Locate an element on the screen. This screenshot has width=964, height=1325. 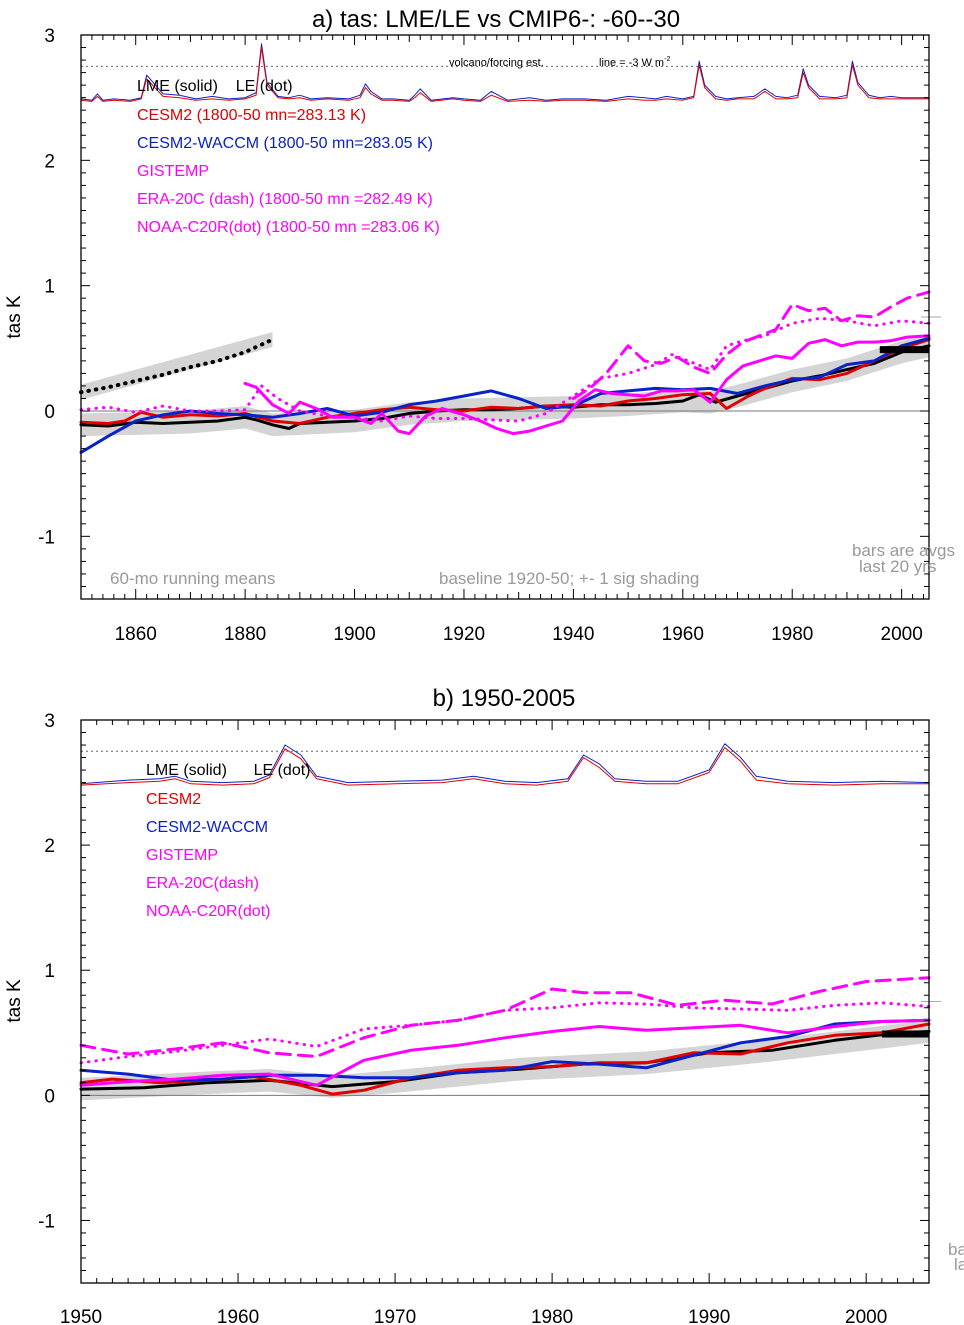
volcano-line-label: line = -3 W m-2 is located at coordinates (634, 62).